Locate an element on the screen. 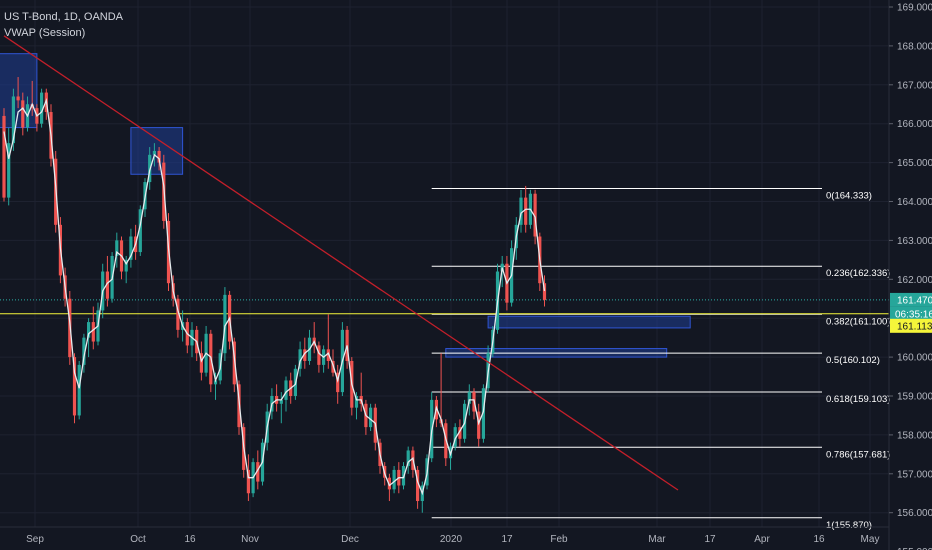 The width and height of the screenshot is (932, 550). price-tick-label: 163.000 is located at coordinates (914, 241).